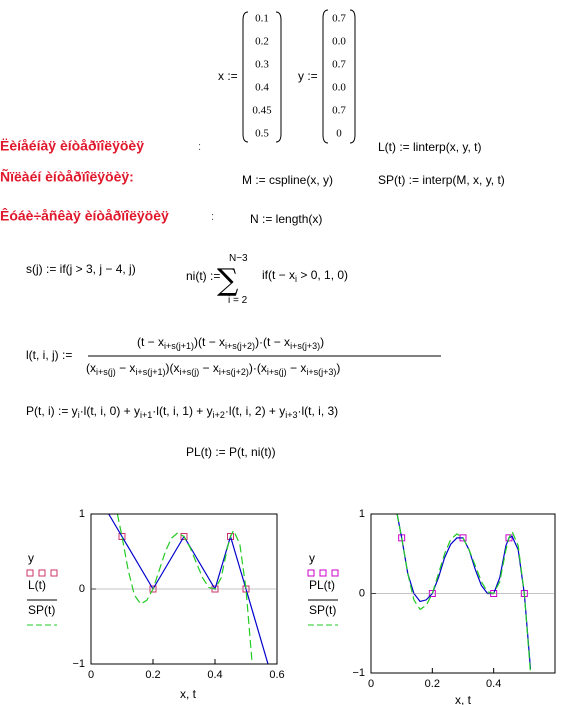 The width and height of the screenshot is (581, 705). What do you see at coordinates (258, 368) in the screenshot?
I see `formula-part: )·(x` at bounding box center [258, 368].